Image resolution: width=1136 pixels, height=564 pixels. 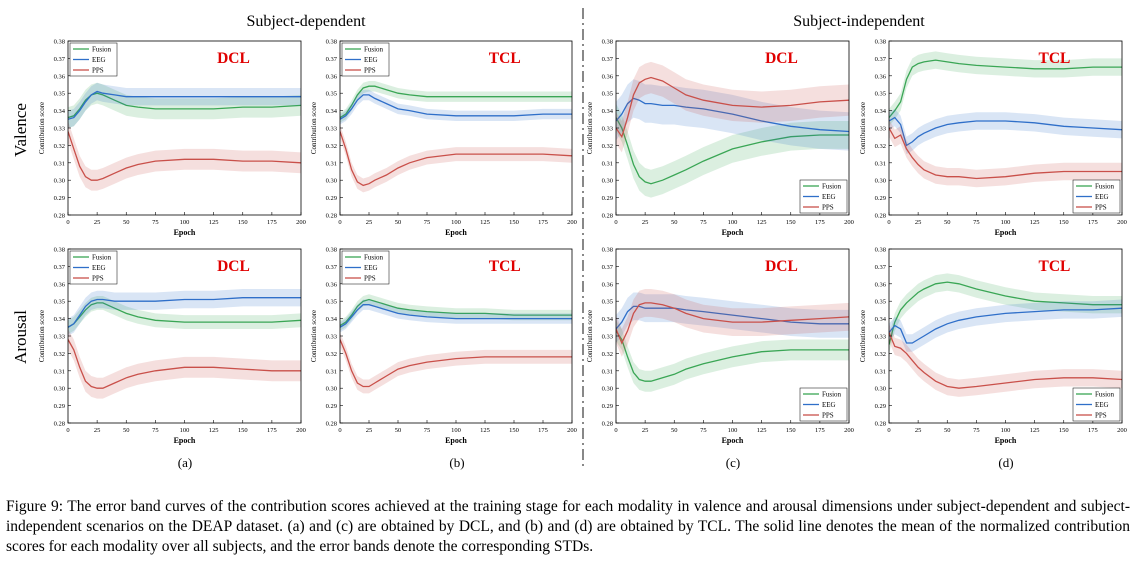 I want to click on column-label-a: (a), so click(x=185, y=462).